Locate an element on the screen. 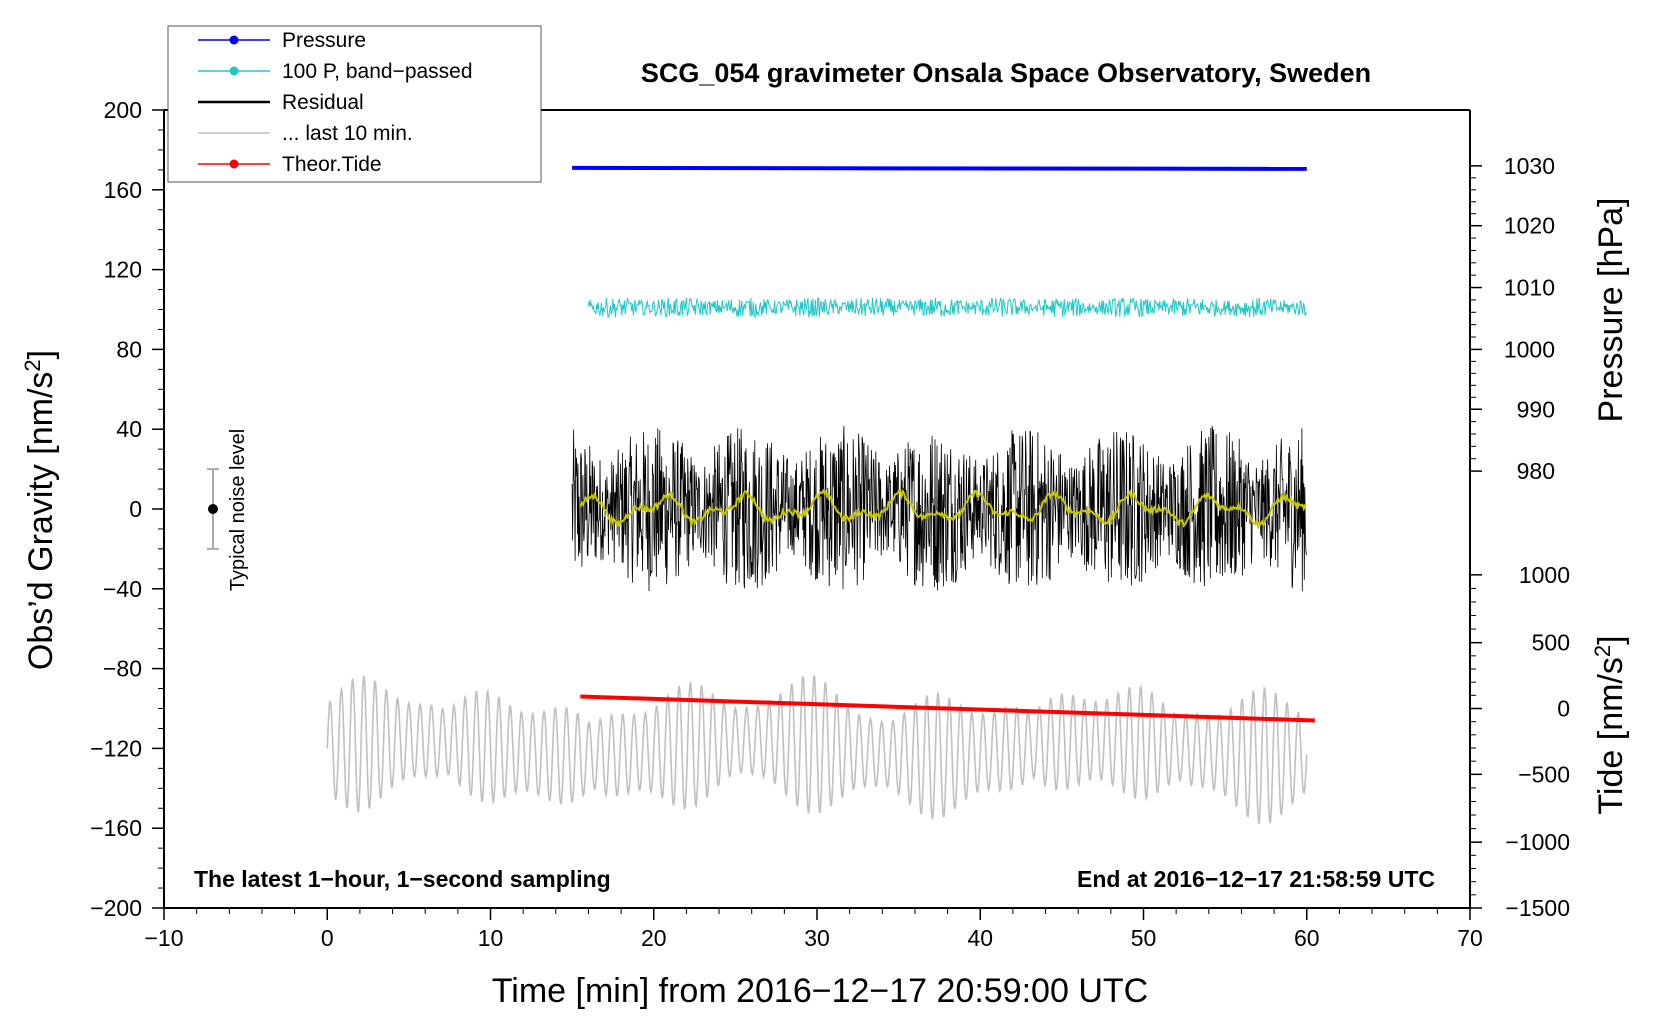 The height and width of the screenshot is (1020, 1660). tide-axis-title-close: ] is located at coordinates (1611, 639).